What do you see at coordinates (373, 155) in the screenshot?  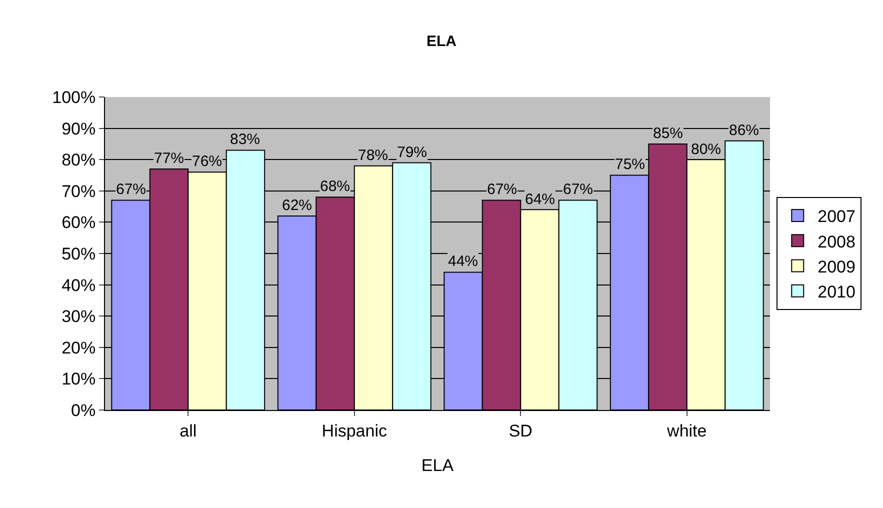 I see `data-label: 78%` at bounding box center [373, 155].